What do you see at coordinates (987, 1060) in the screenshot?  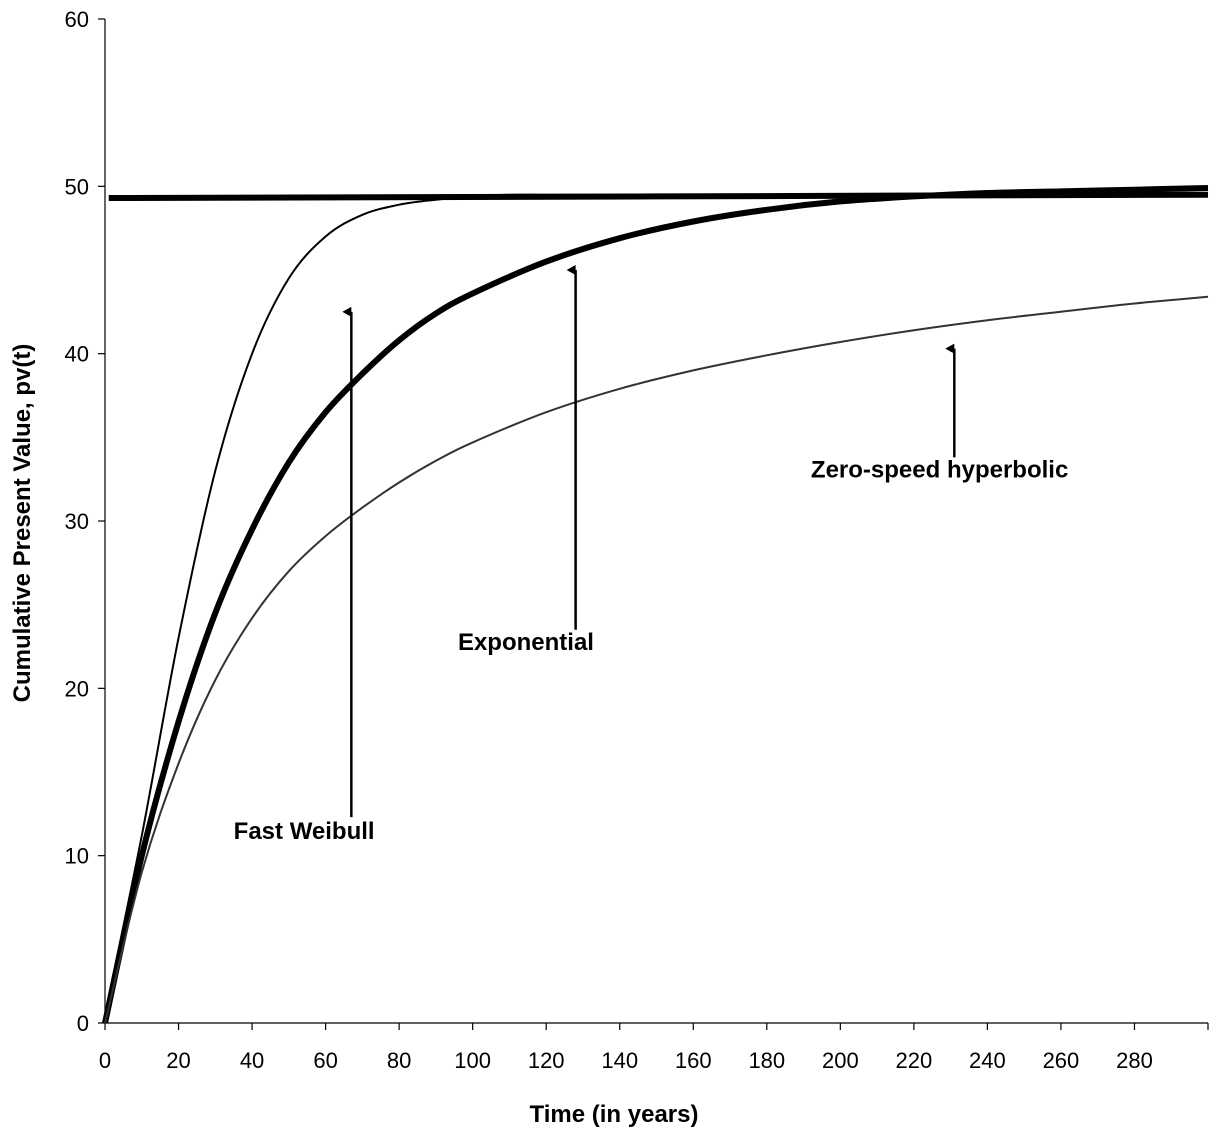 I see `x-tick-label: 240` at bounding box center [987, 1060].